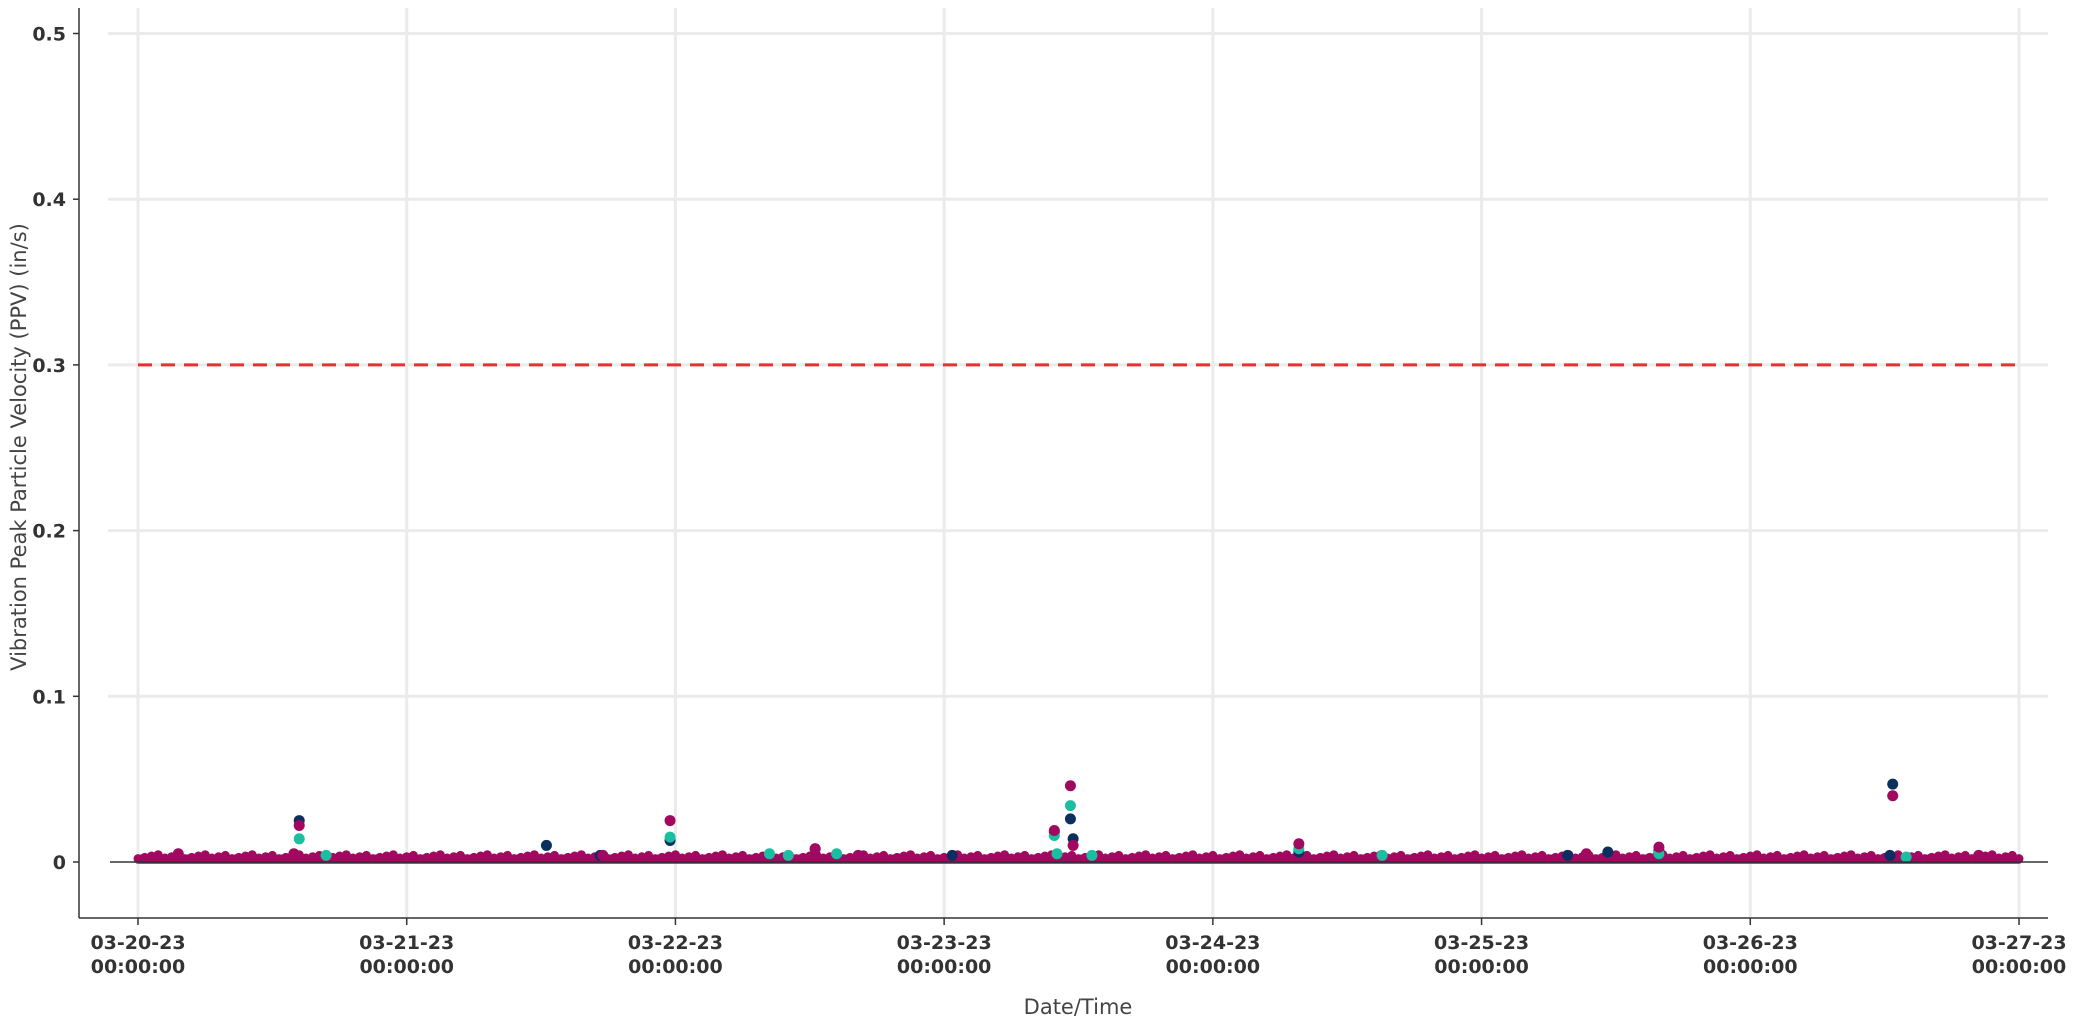 The width and height of the screenshot is (2084, 1024). I want to click on y-tick-label: 0.2, so click(49, 532).